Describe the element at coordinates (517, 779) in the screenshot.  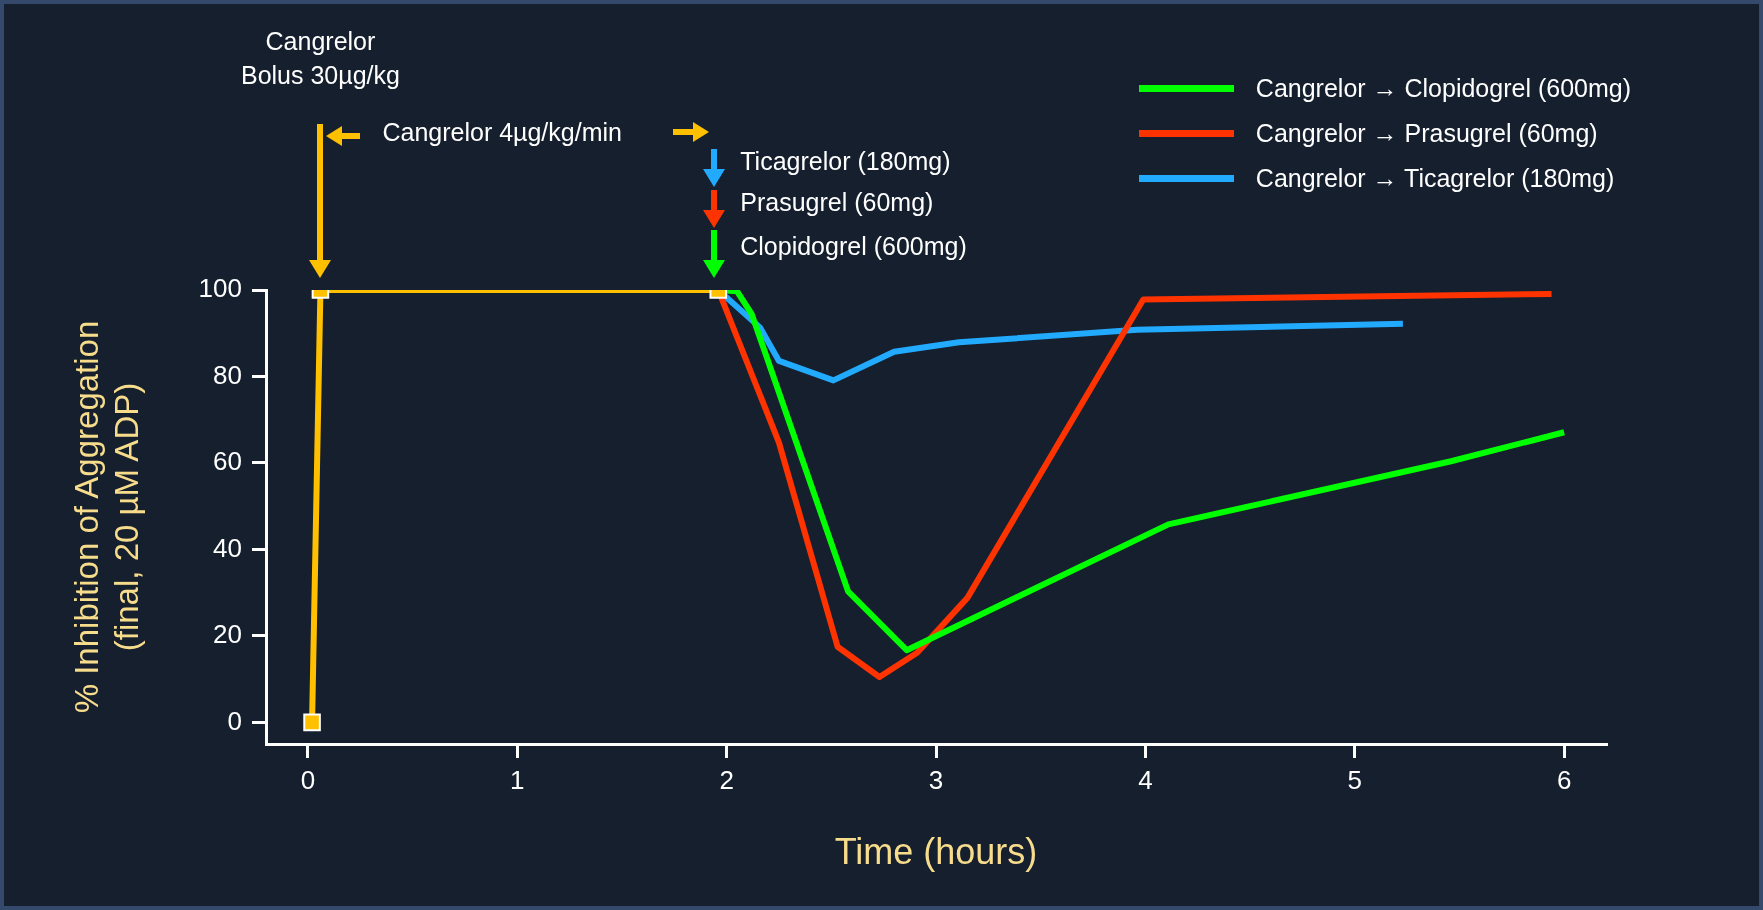
I see `x-tick-label: 1` at that location.